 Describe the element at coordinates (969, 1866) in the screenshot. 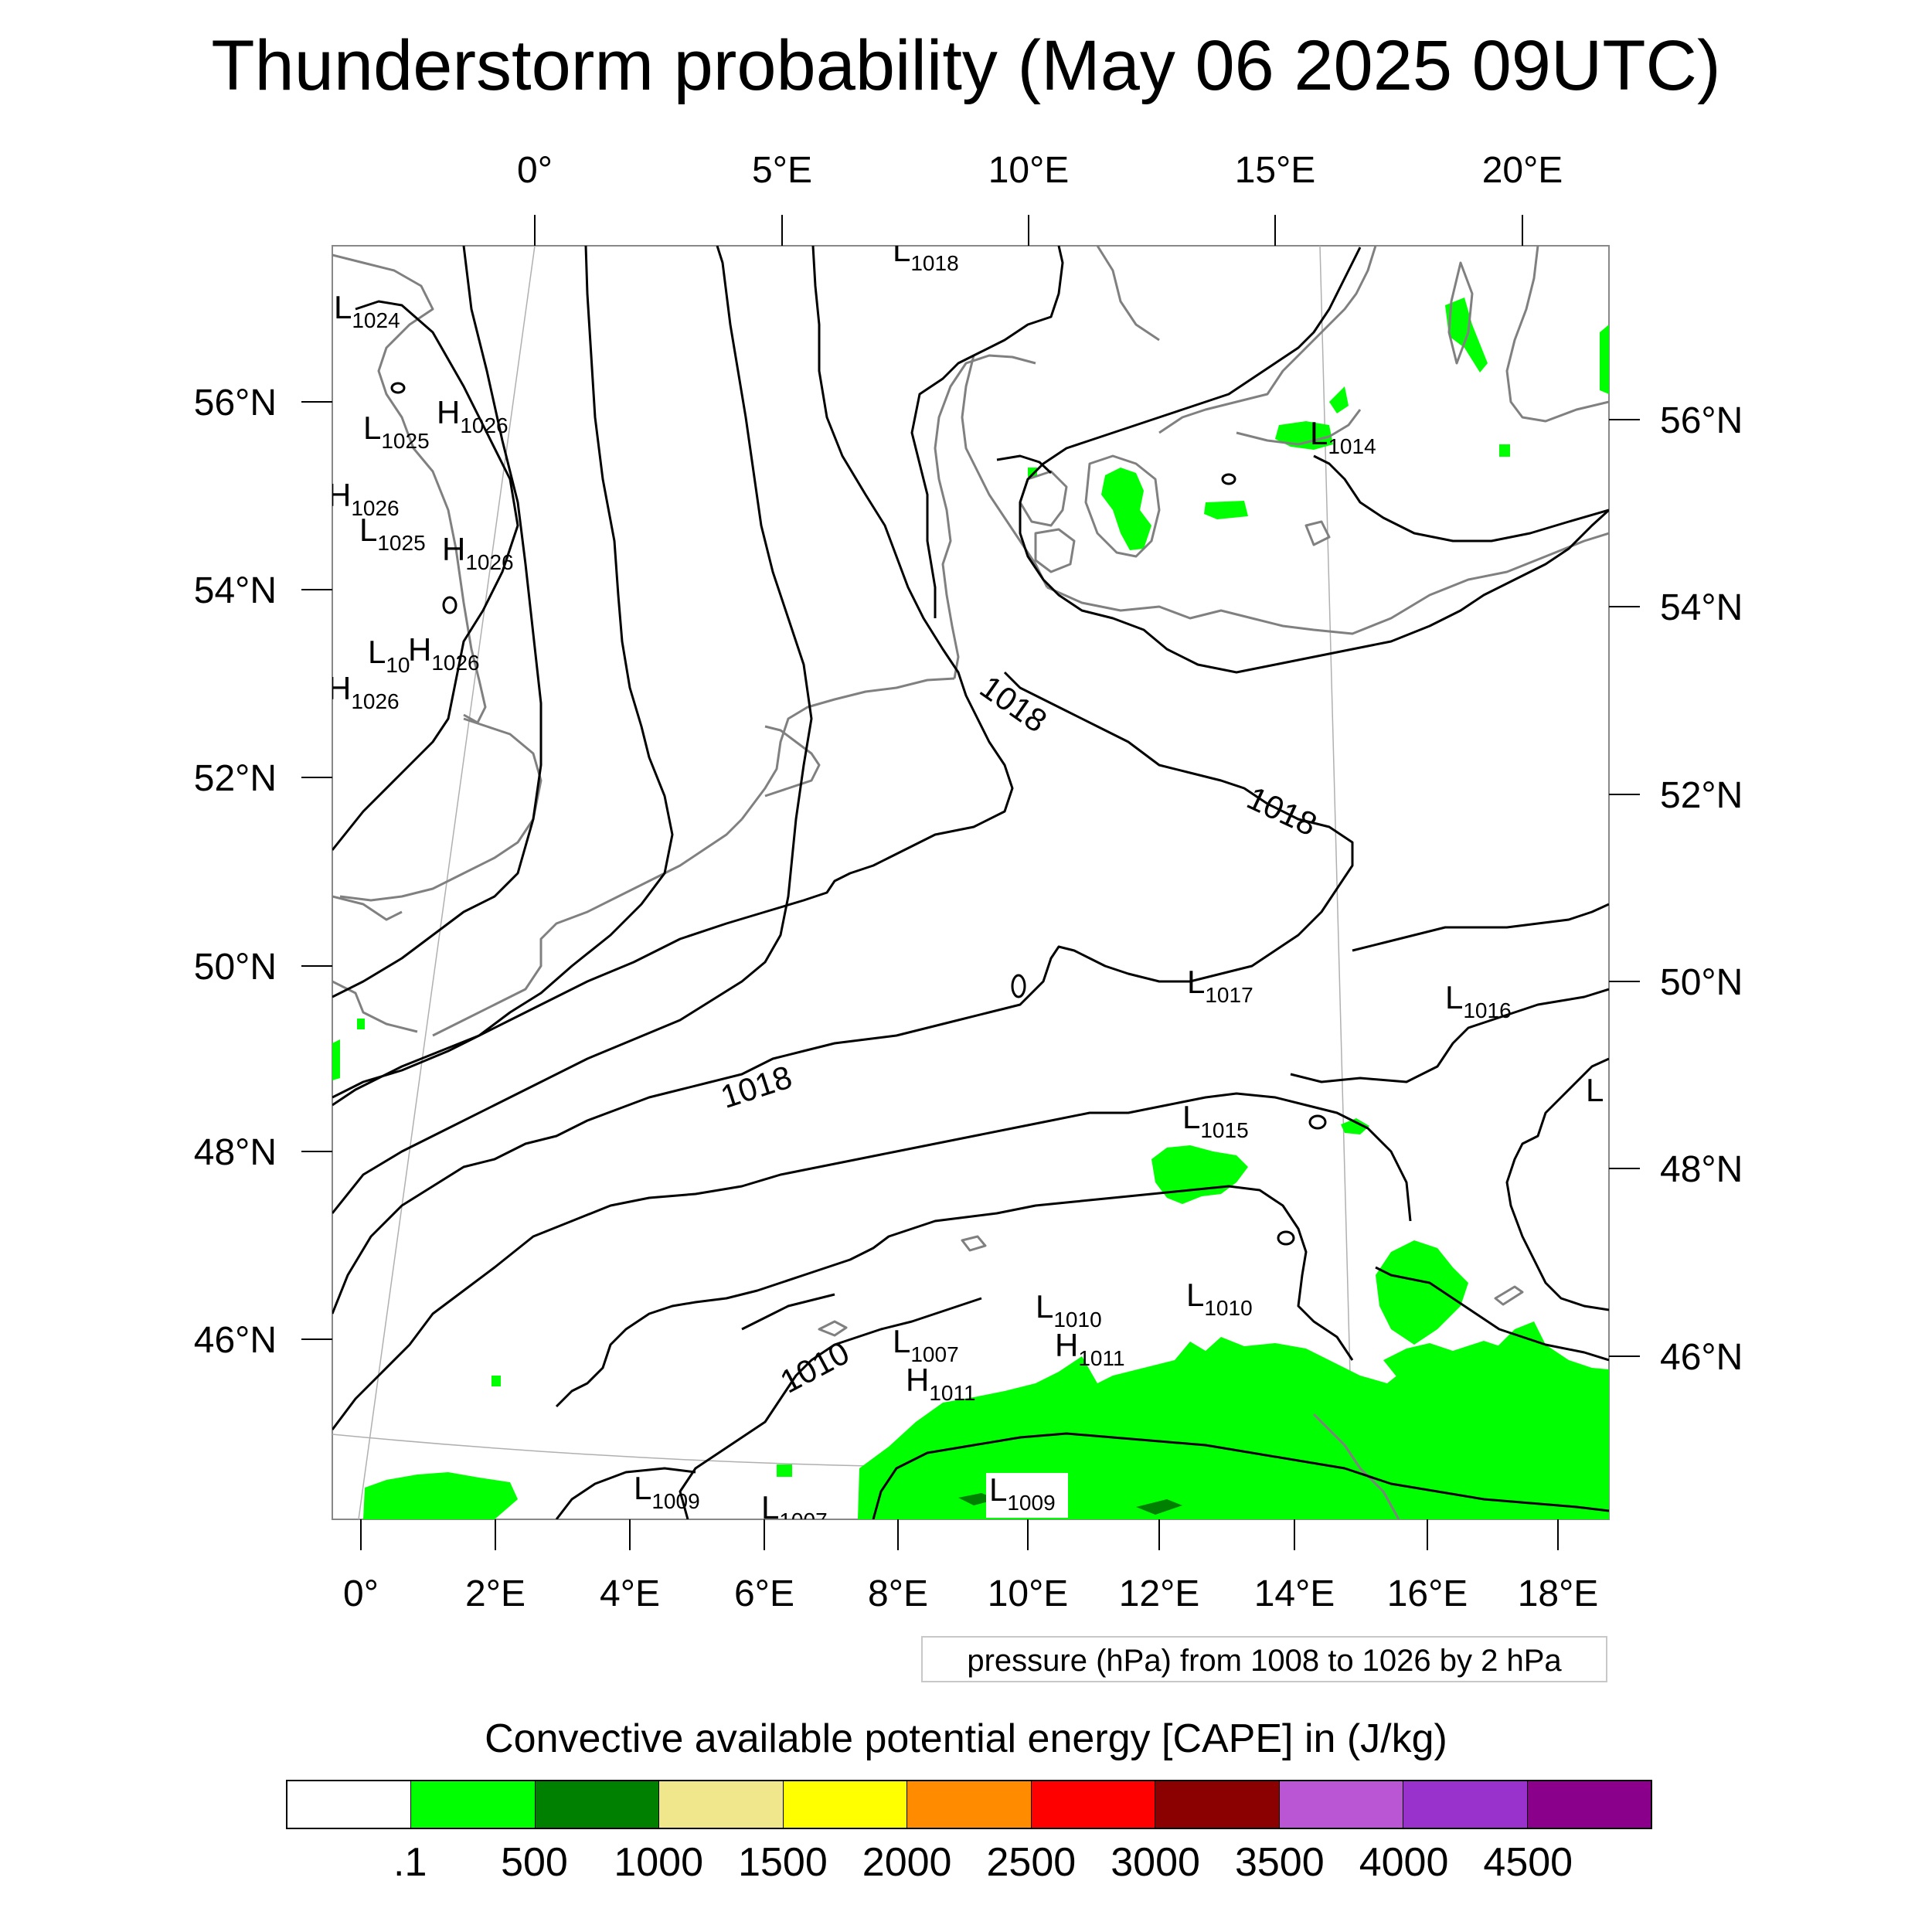

I see `colorbar-labels: .1 500 1000 1500 2000 2500 3000 3500 4000 4500` at that location.